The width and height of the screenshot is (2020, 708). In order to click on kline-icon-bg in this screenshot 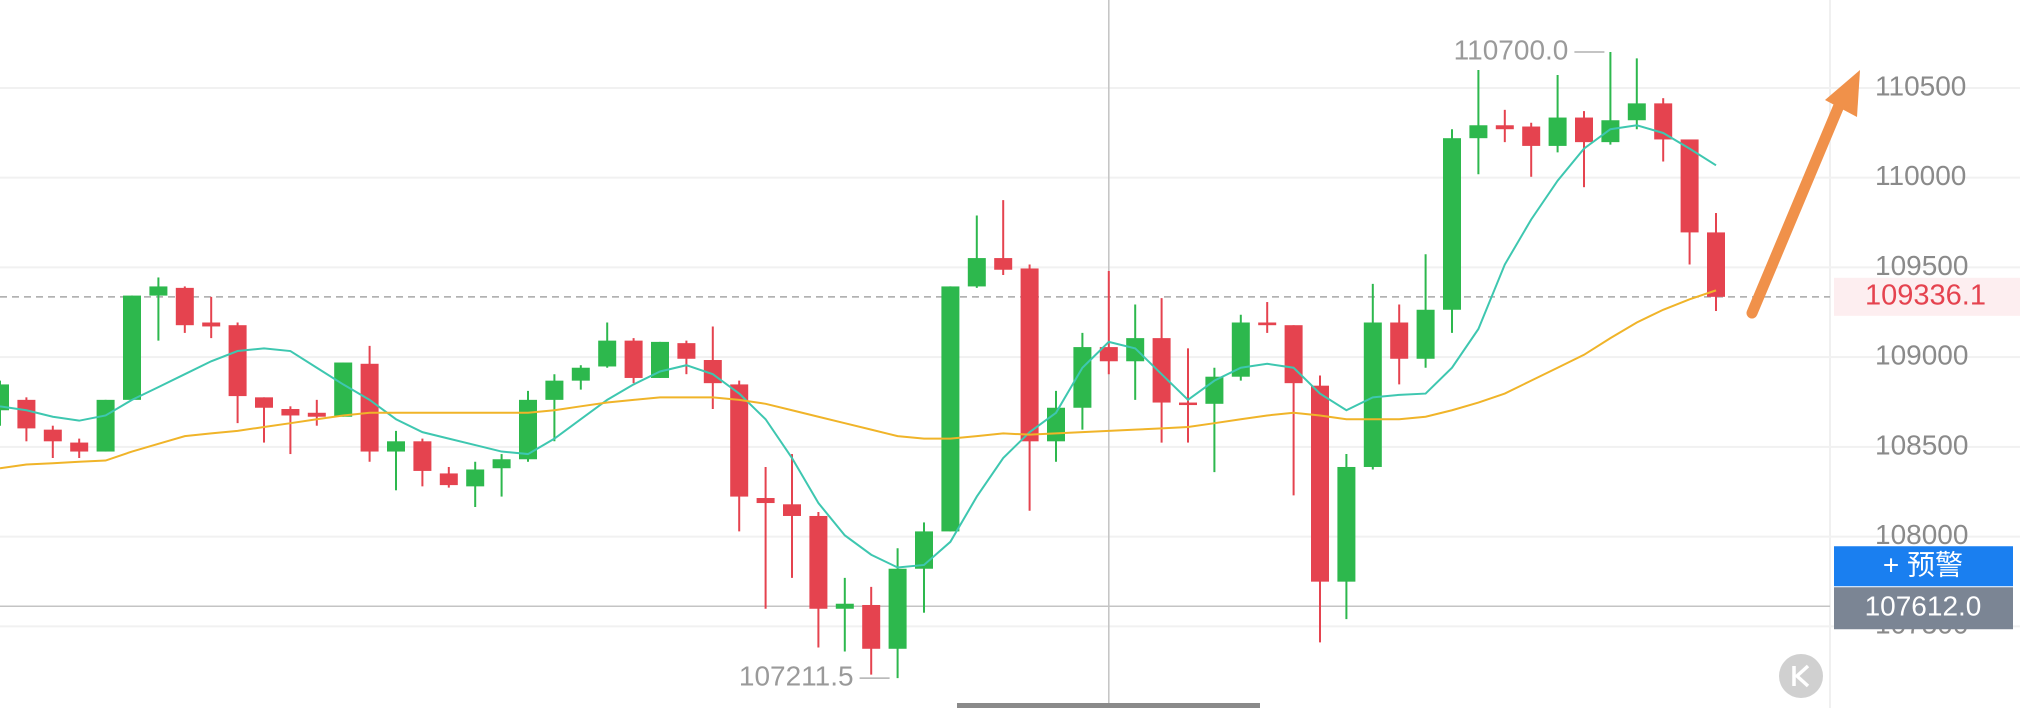, I will do `click(1801, 676)`.